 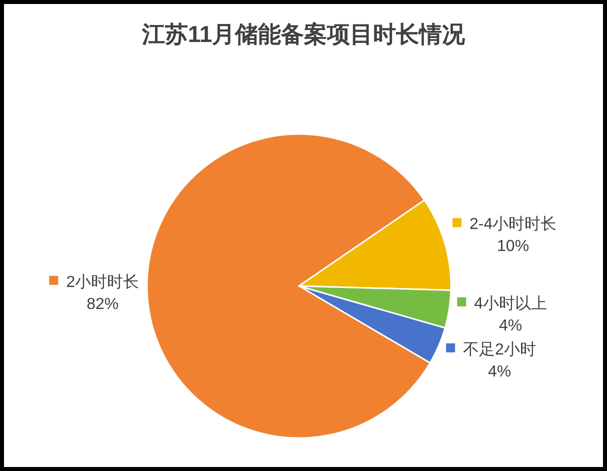 What do you see at coordinates (102, 304) in the screenshot?
I see `data-label: 82%` at bounding box center [102, 304].